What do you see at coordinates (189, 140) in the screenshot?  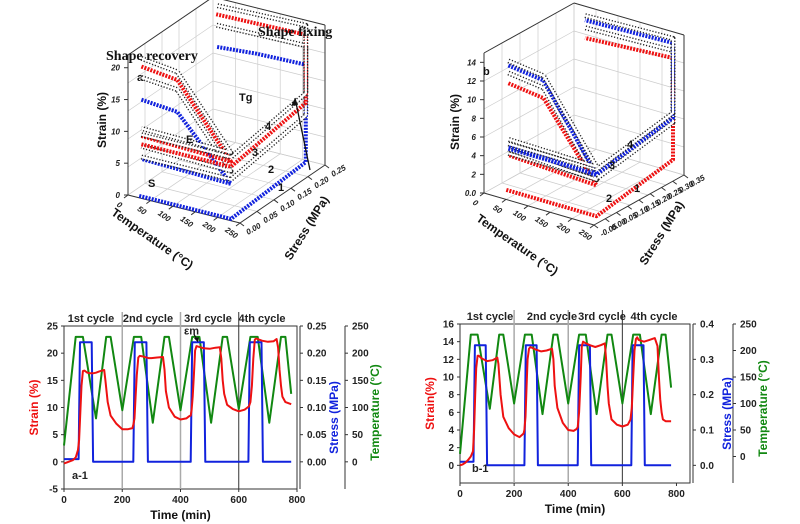 I see `annotation-e: E` at bounding box center [189, 140].